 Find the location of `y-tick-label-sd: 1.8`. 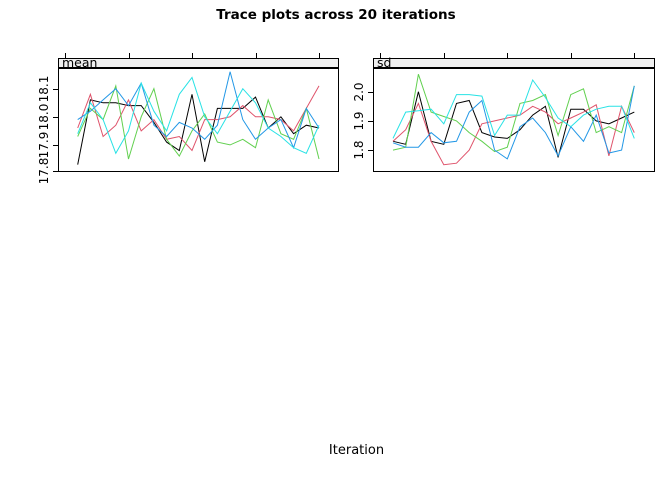

y-tick-label-sd: 1.8 is located at coordinates (359, 150).